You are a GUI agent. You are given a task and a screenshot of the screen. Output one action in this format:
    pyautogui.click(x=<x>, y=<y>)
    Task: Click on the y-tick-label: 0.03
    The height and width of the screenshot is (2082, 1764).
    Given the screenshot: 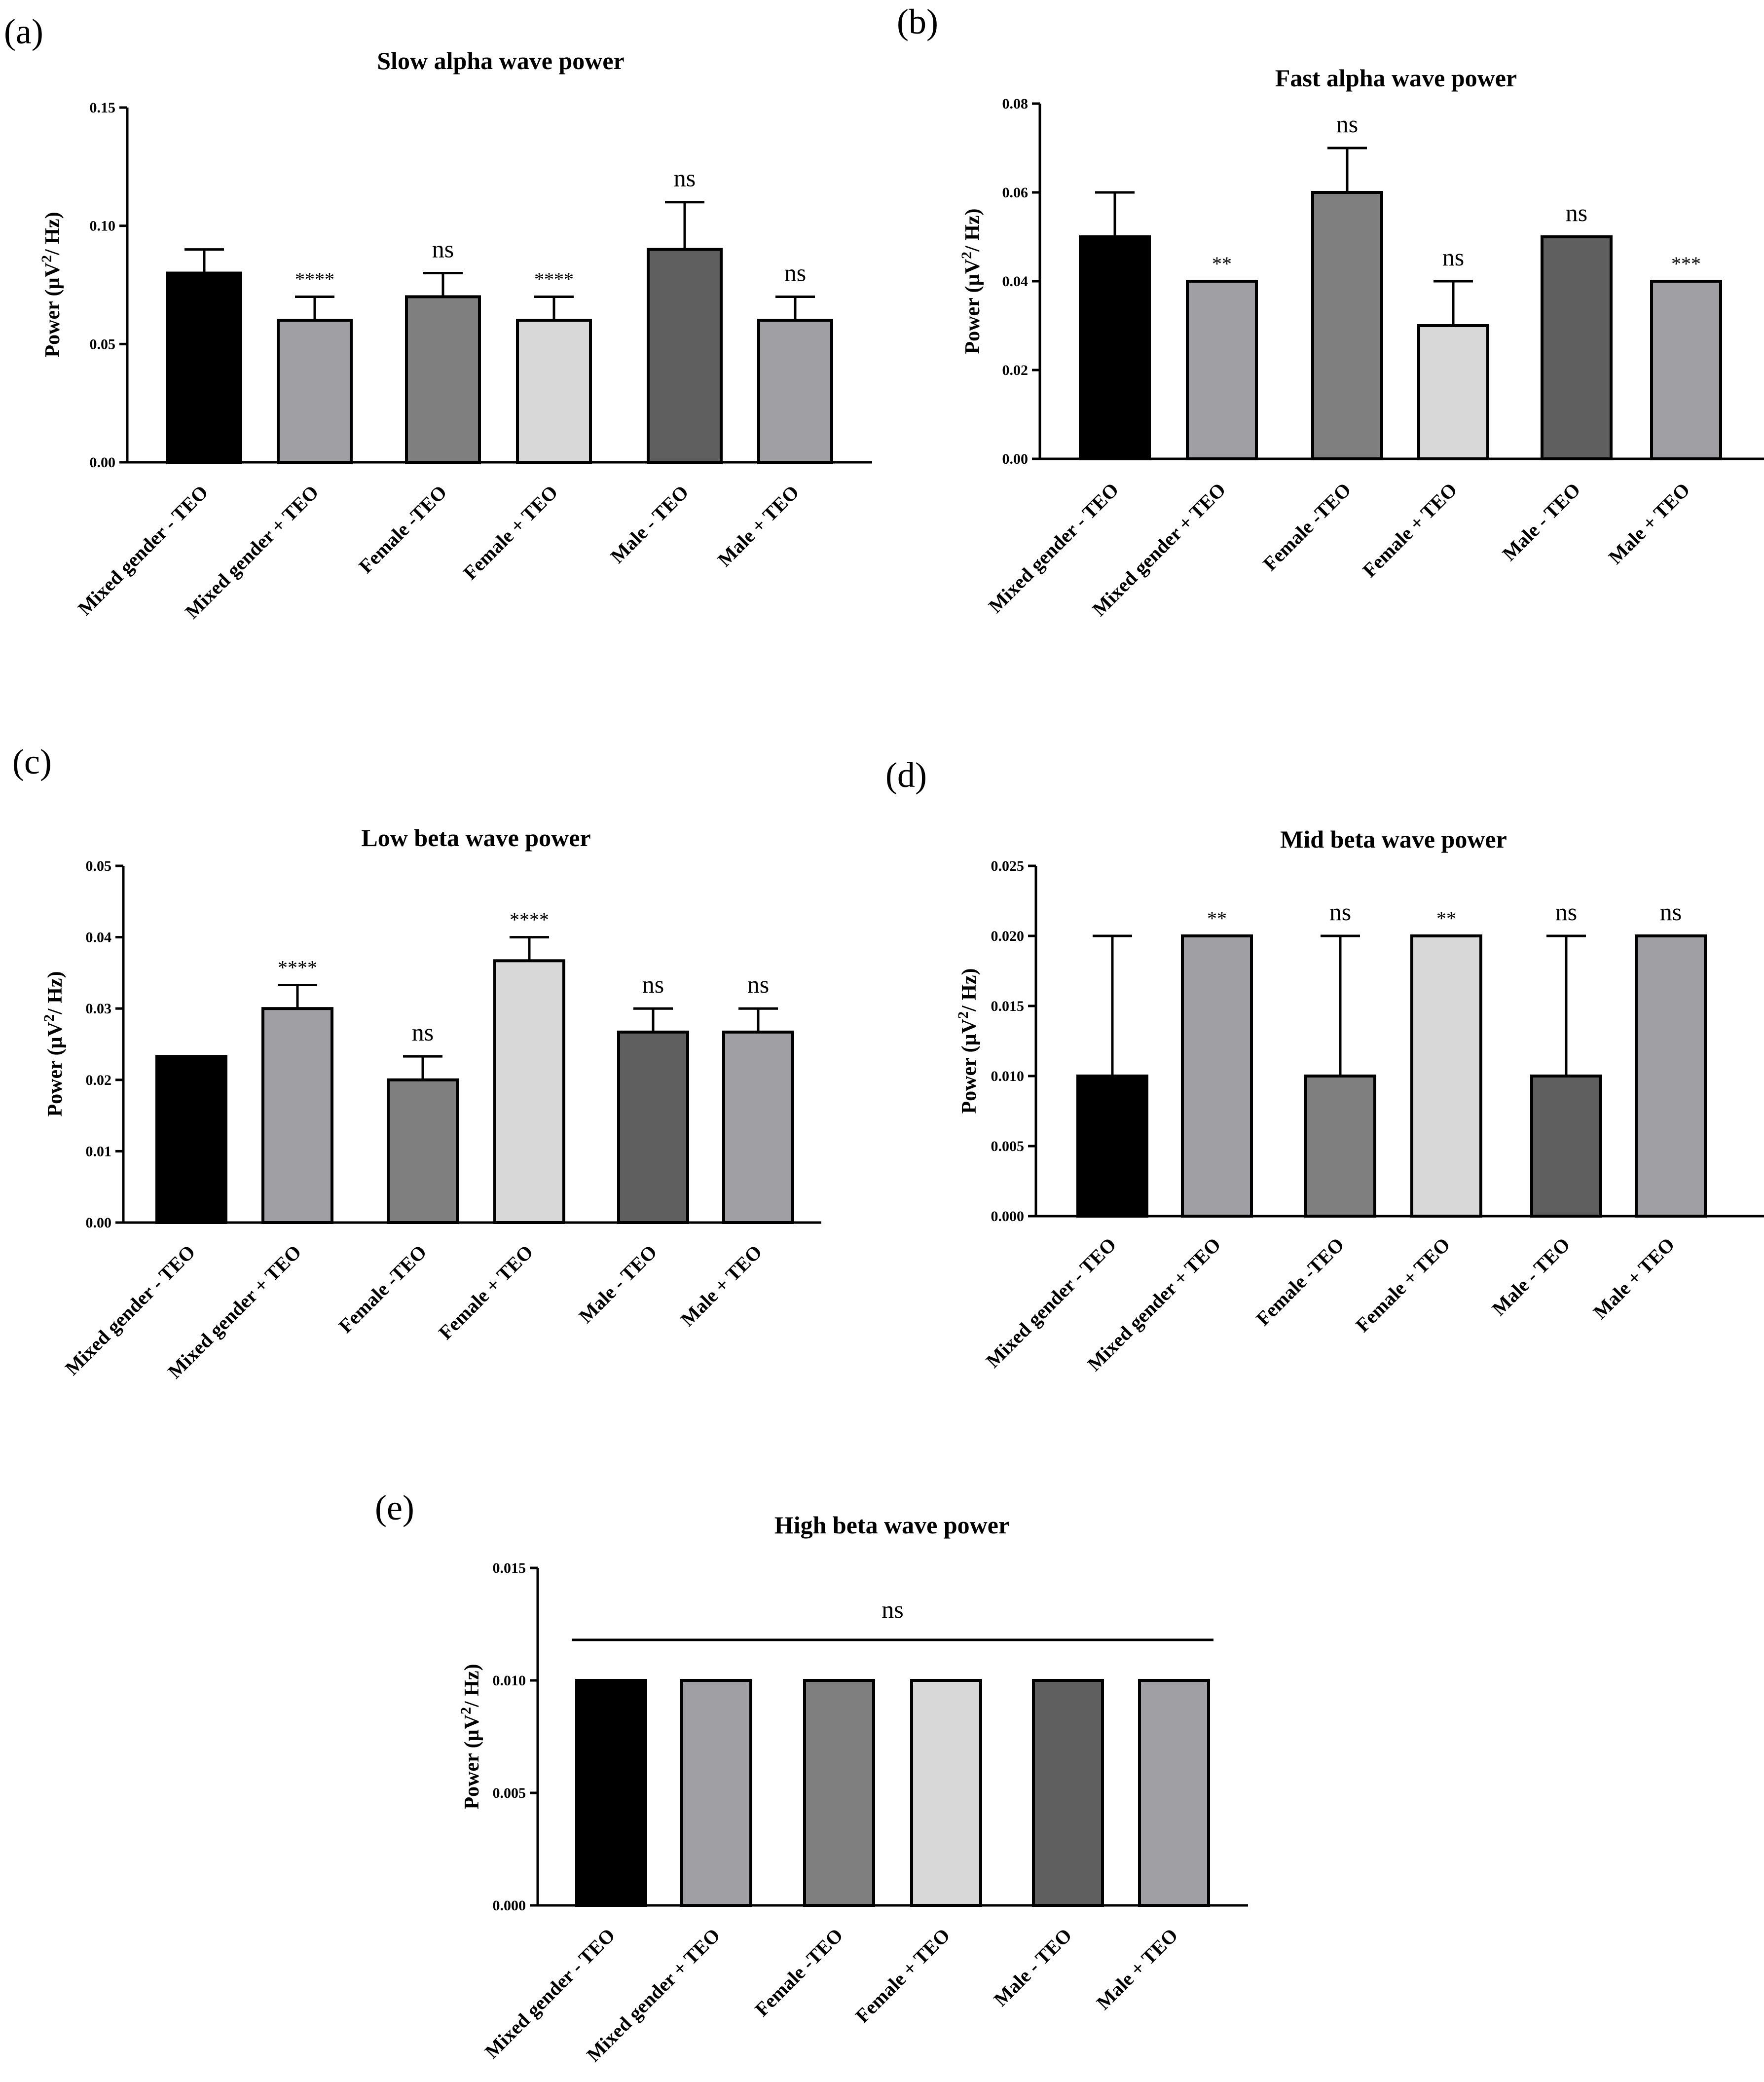 What is the action you would take?
    pyautogui.click(x=99, y=1009)
    